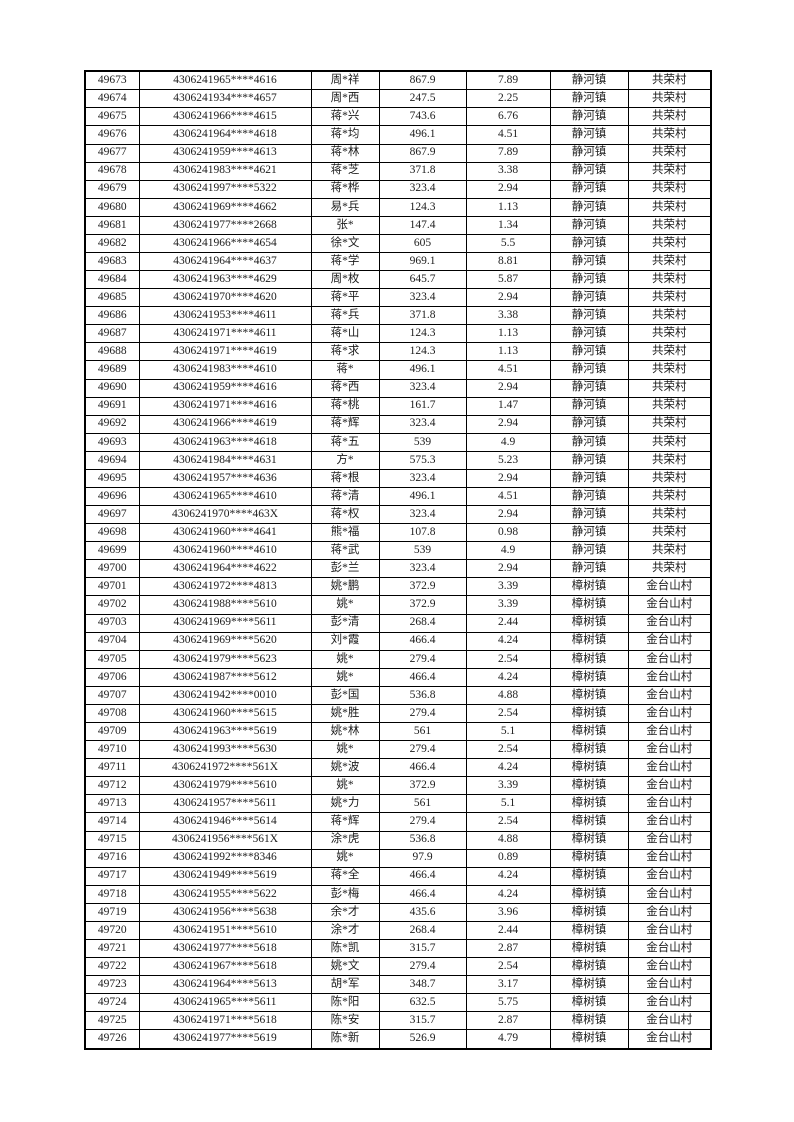 This screenshot has height=1122, width=794. Describe the element at coordinates (422, 713) in the screenshot. I see `cell-area: 279.4` at that location.